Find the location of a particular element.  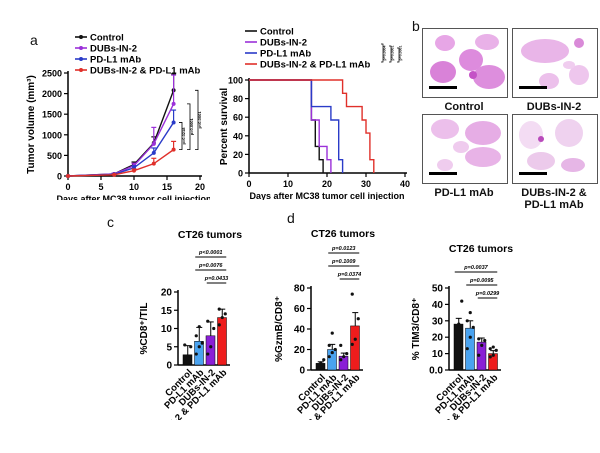

legend-label: DUBs-IN-2 & PD-L1 mAb is located at coordinates (145, 71).